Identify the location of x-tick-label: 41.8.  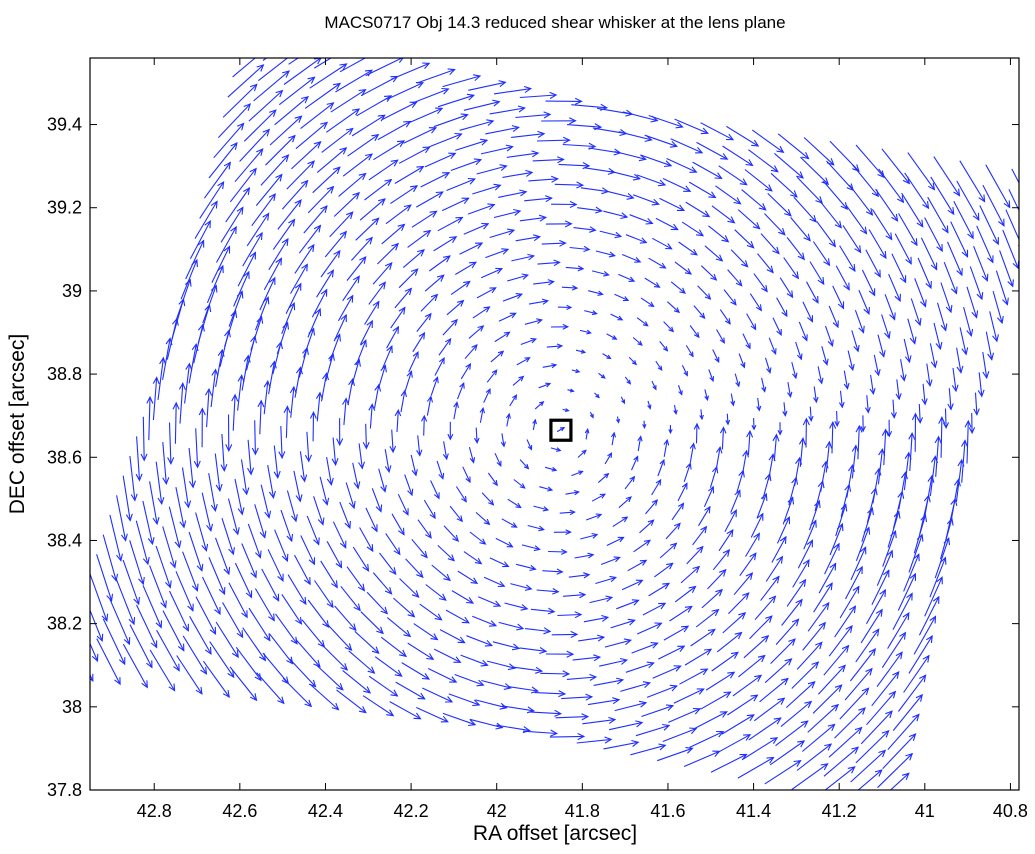
(582, 811).